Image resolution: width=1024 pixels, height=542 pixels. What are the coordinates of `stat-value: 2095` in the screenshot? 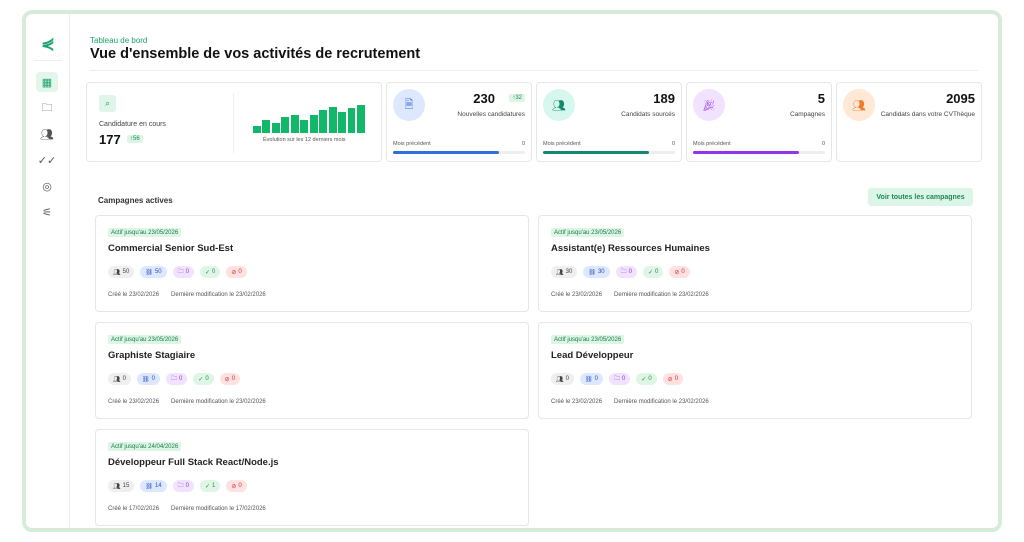 It's located at (960, 98).